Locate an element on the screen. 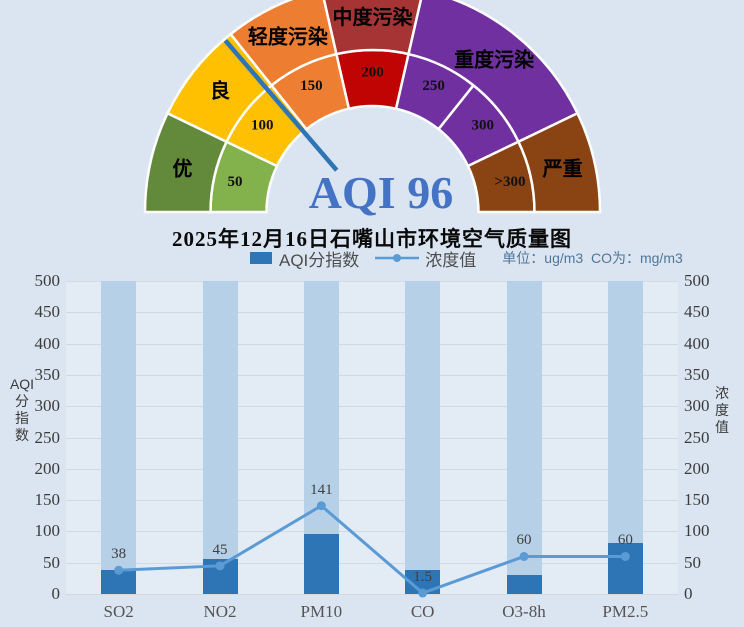 This screenshot has height=627, width=744. y-tick-left: 300 is located at coordinates (47, 406).